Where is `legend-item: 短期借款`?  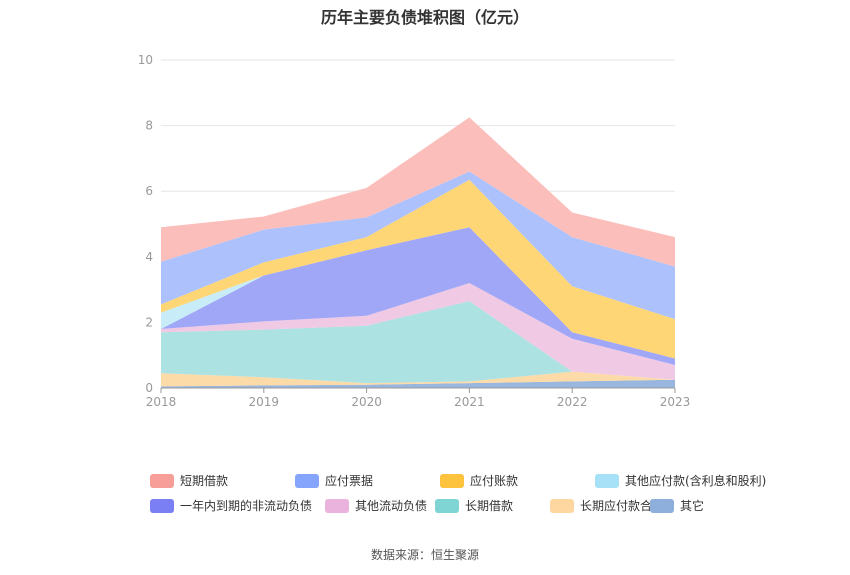 legend-item: 短期借款 is located at coordinates (189, 480).